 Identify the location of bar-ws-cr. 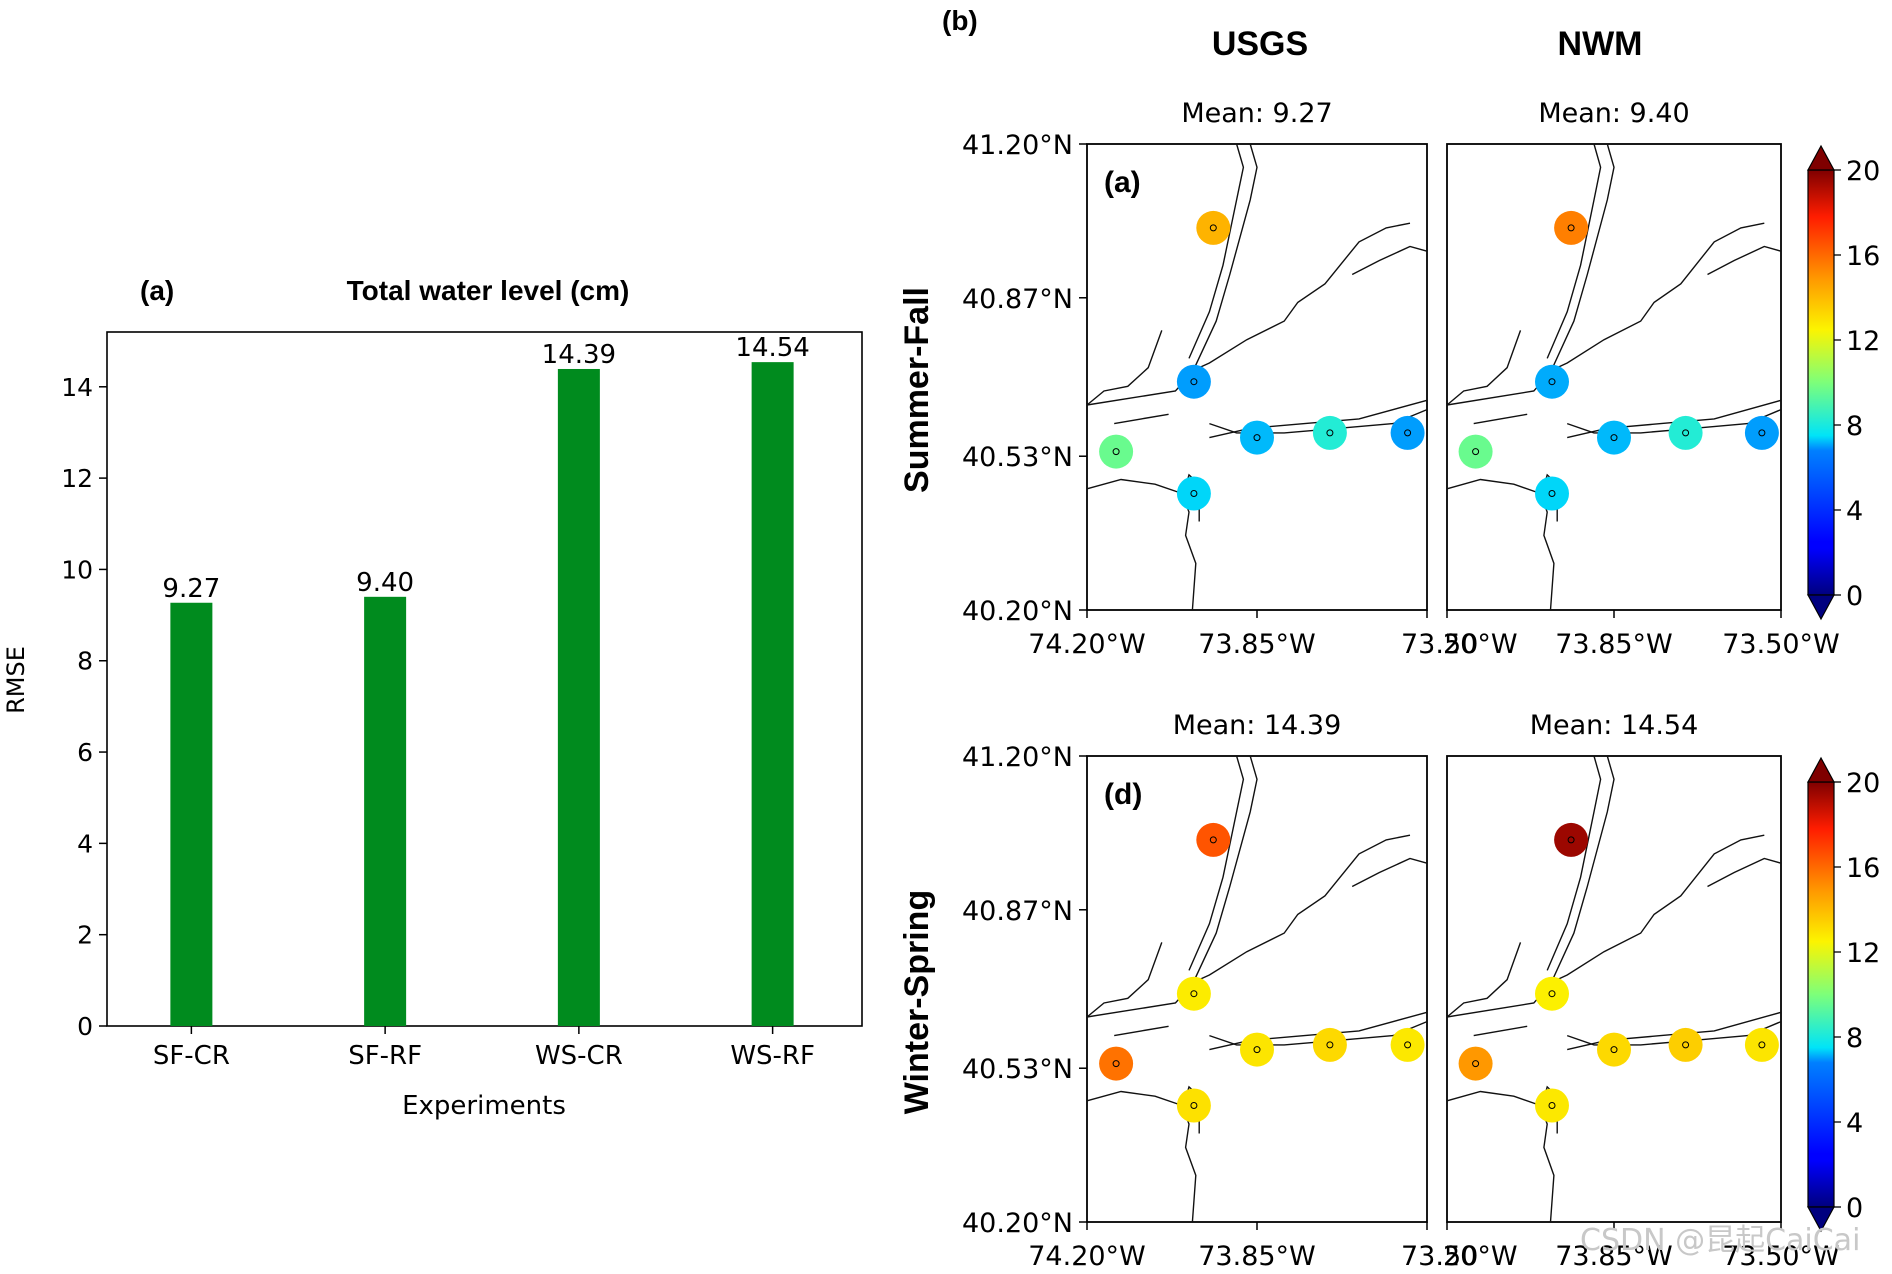
(578, 697).